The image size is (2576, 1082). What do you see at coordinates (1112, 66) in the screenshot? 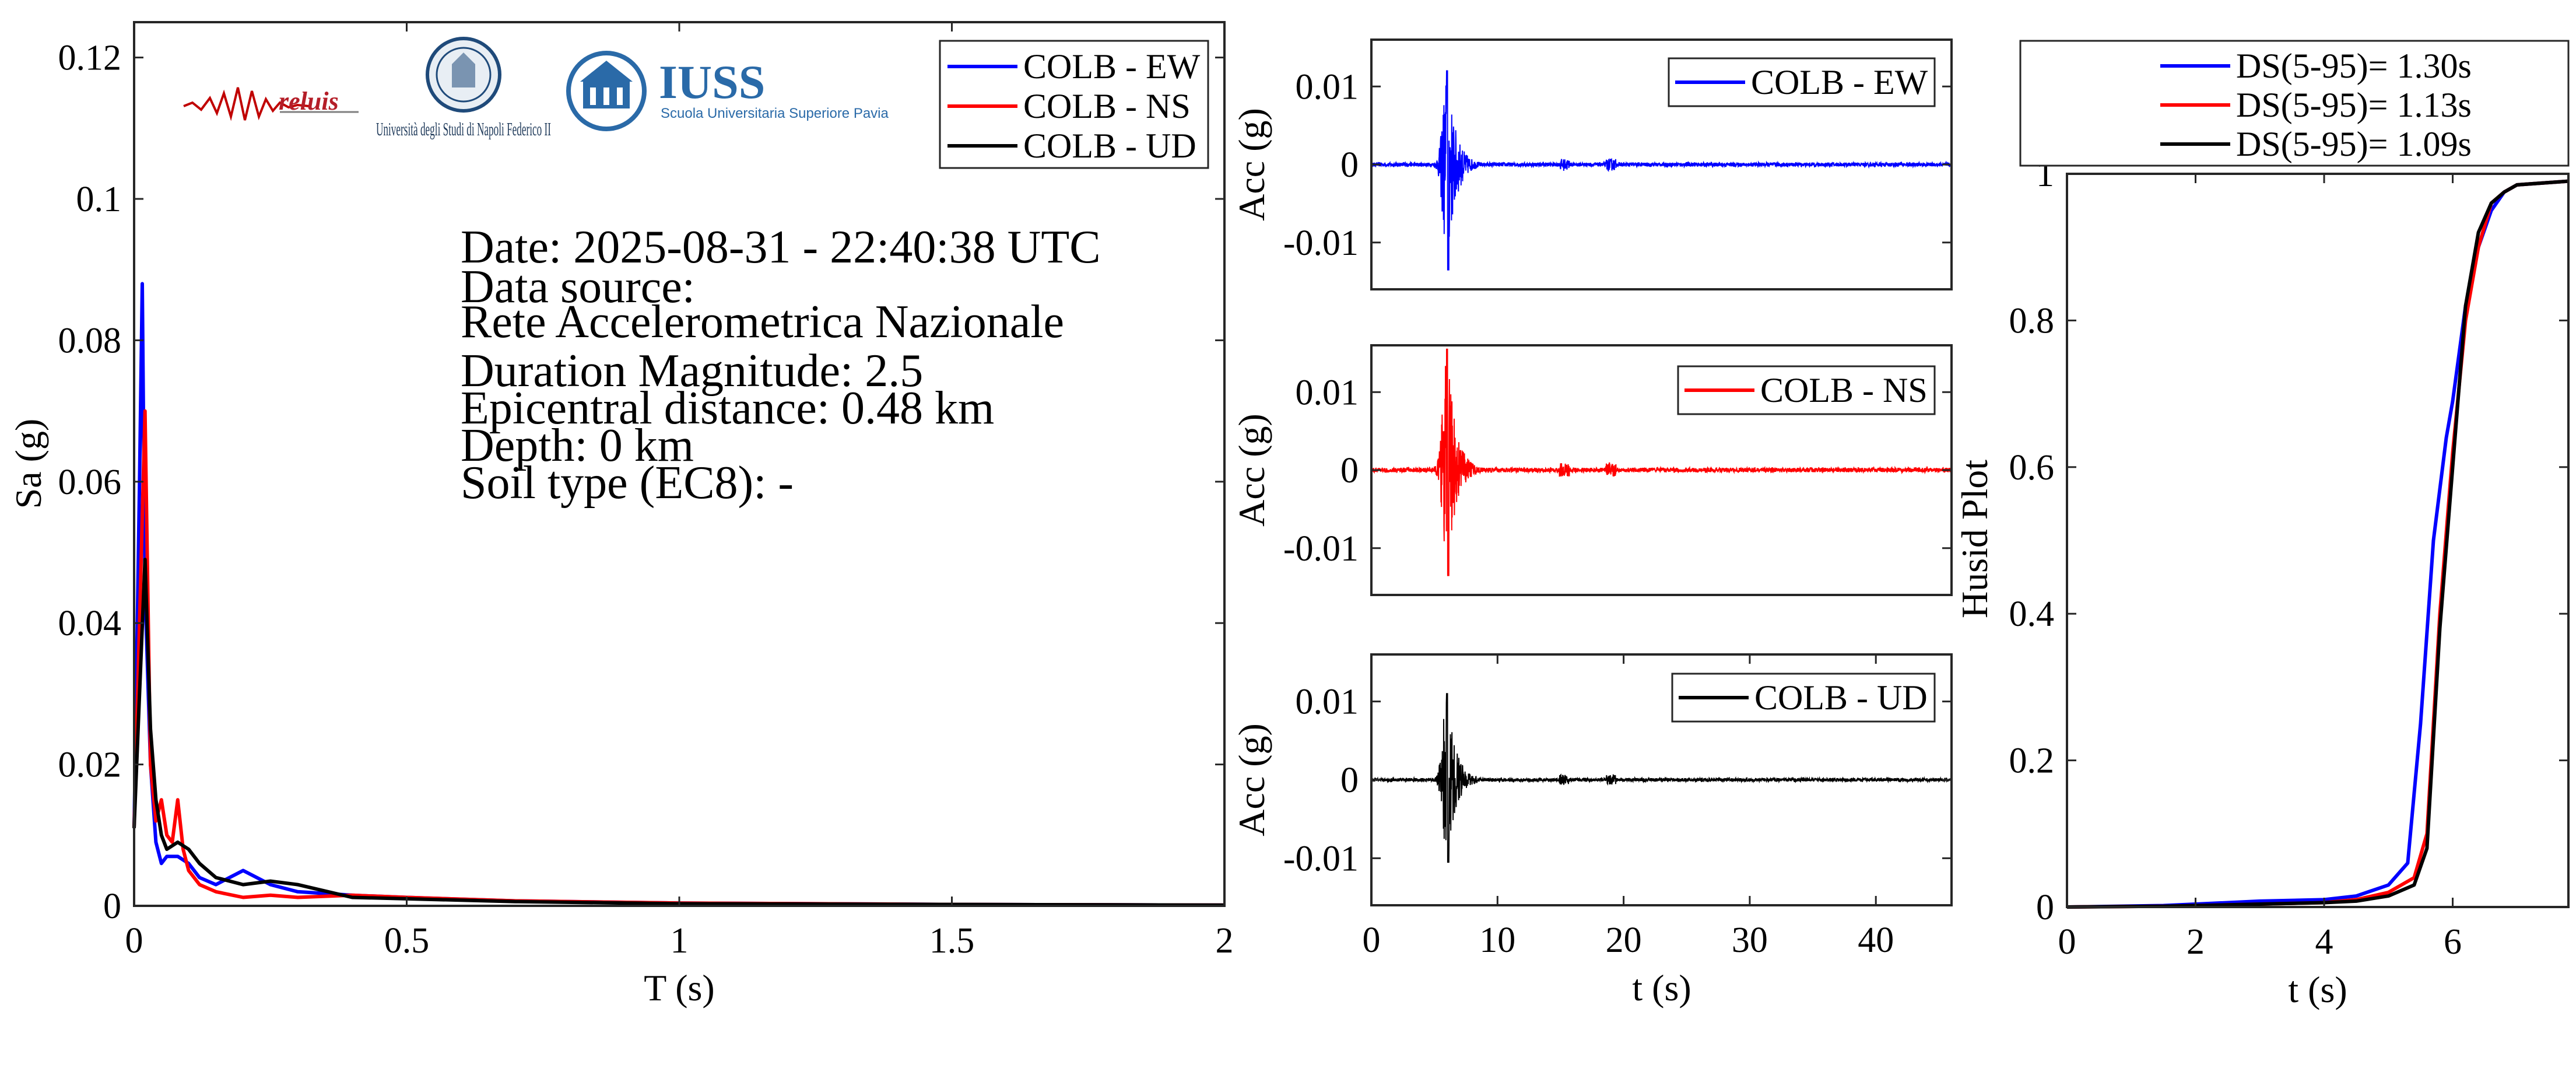
I see `legend-ew: COLB - EW` at bounding box center [1112, 66].